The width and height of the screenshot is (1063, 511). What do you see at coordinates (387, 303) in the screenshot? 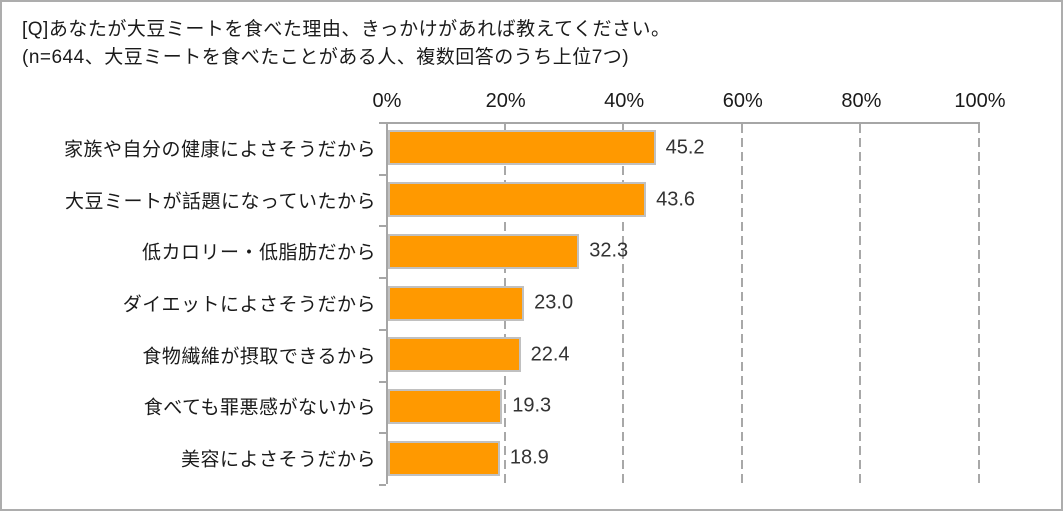
I see `category-axis-line` at bounding box center [387, 303].